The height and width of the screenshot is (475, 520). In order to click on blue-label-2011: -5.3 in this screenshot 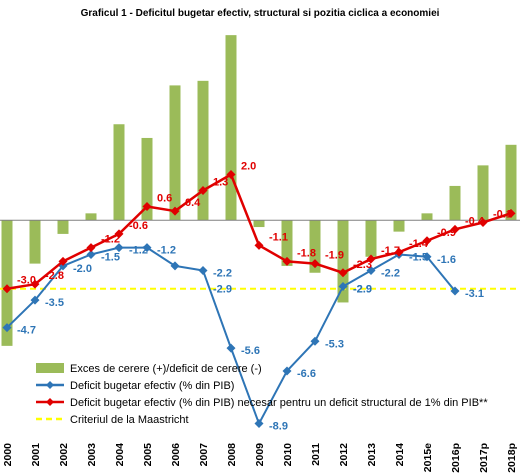, I will do `click(334, 344)`.